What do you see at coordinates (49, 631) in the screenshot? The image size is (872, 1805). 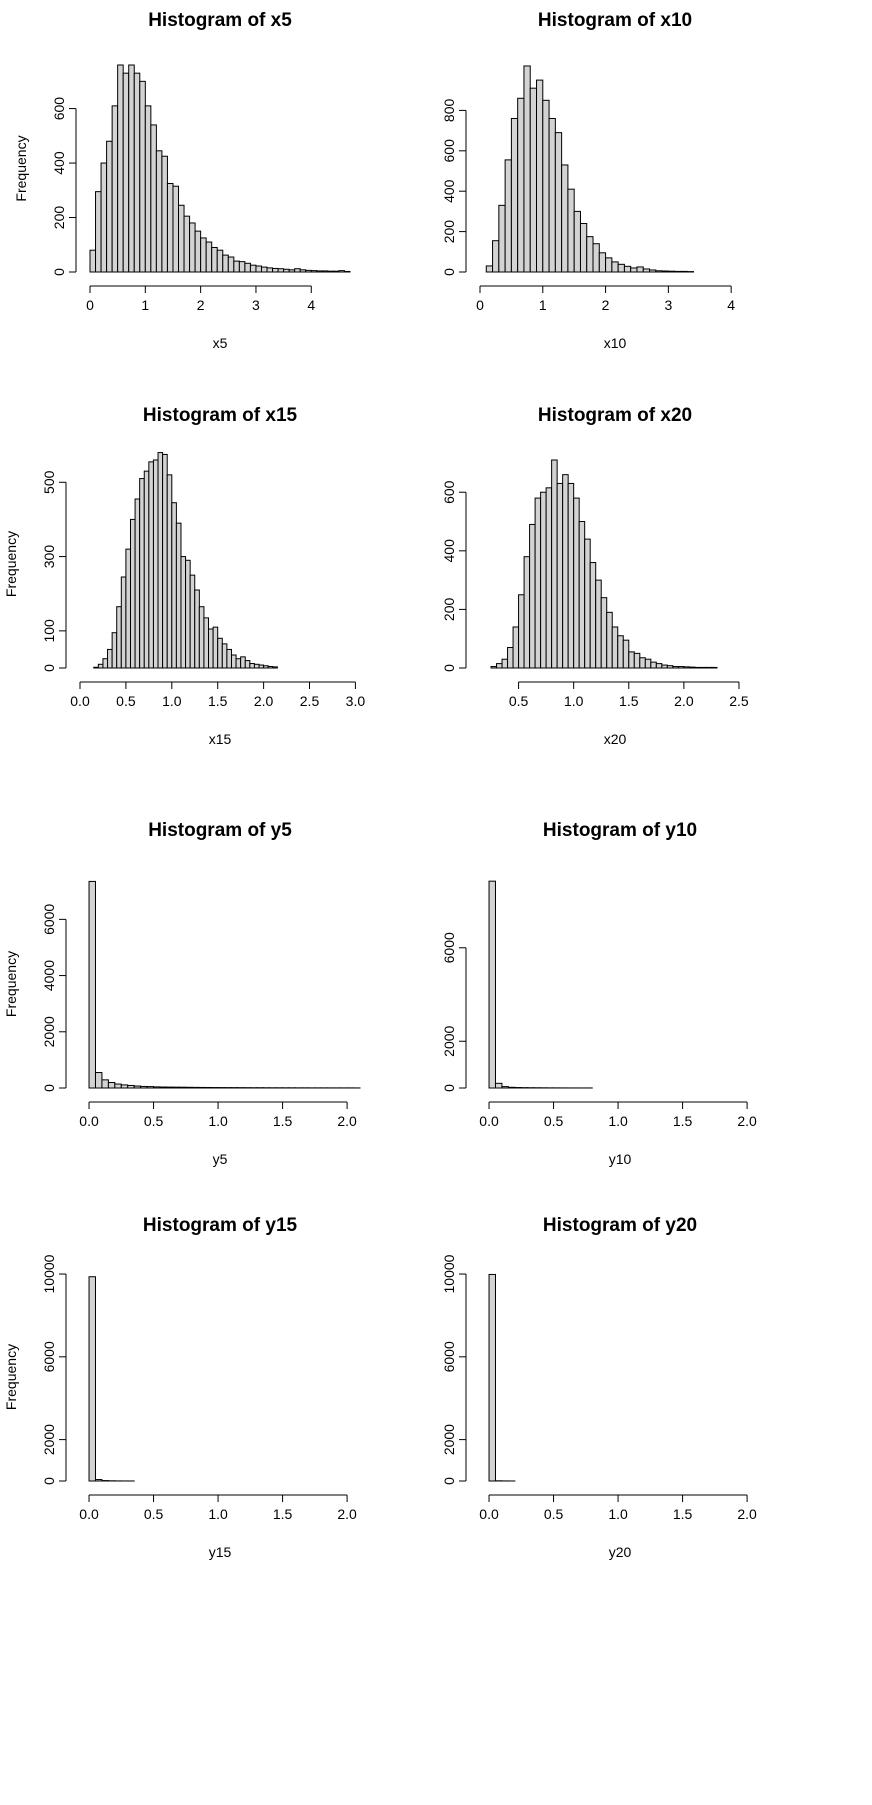 I see `y-tick-label: 100` at bounding box center [49, 631].